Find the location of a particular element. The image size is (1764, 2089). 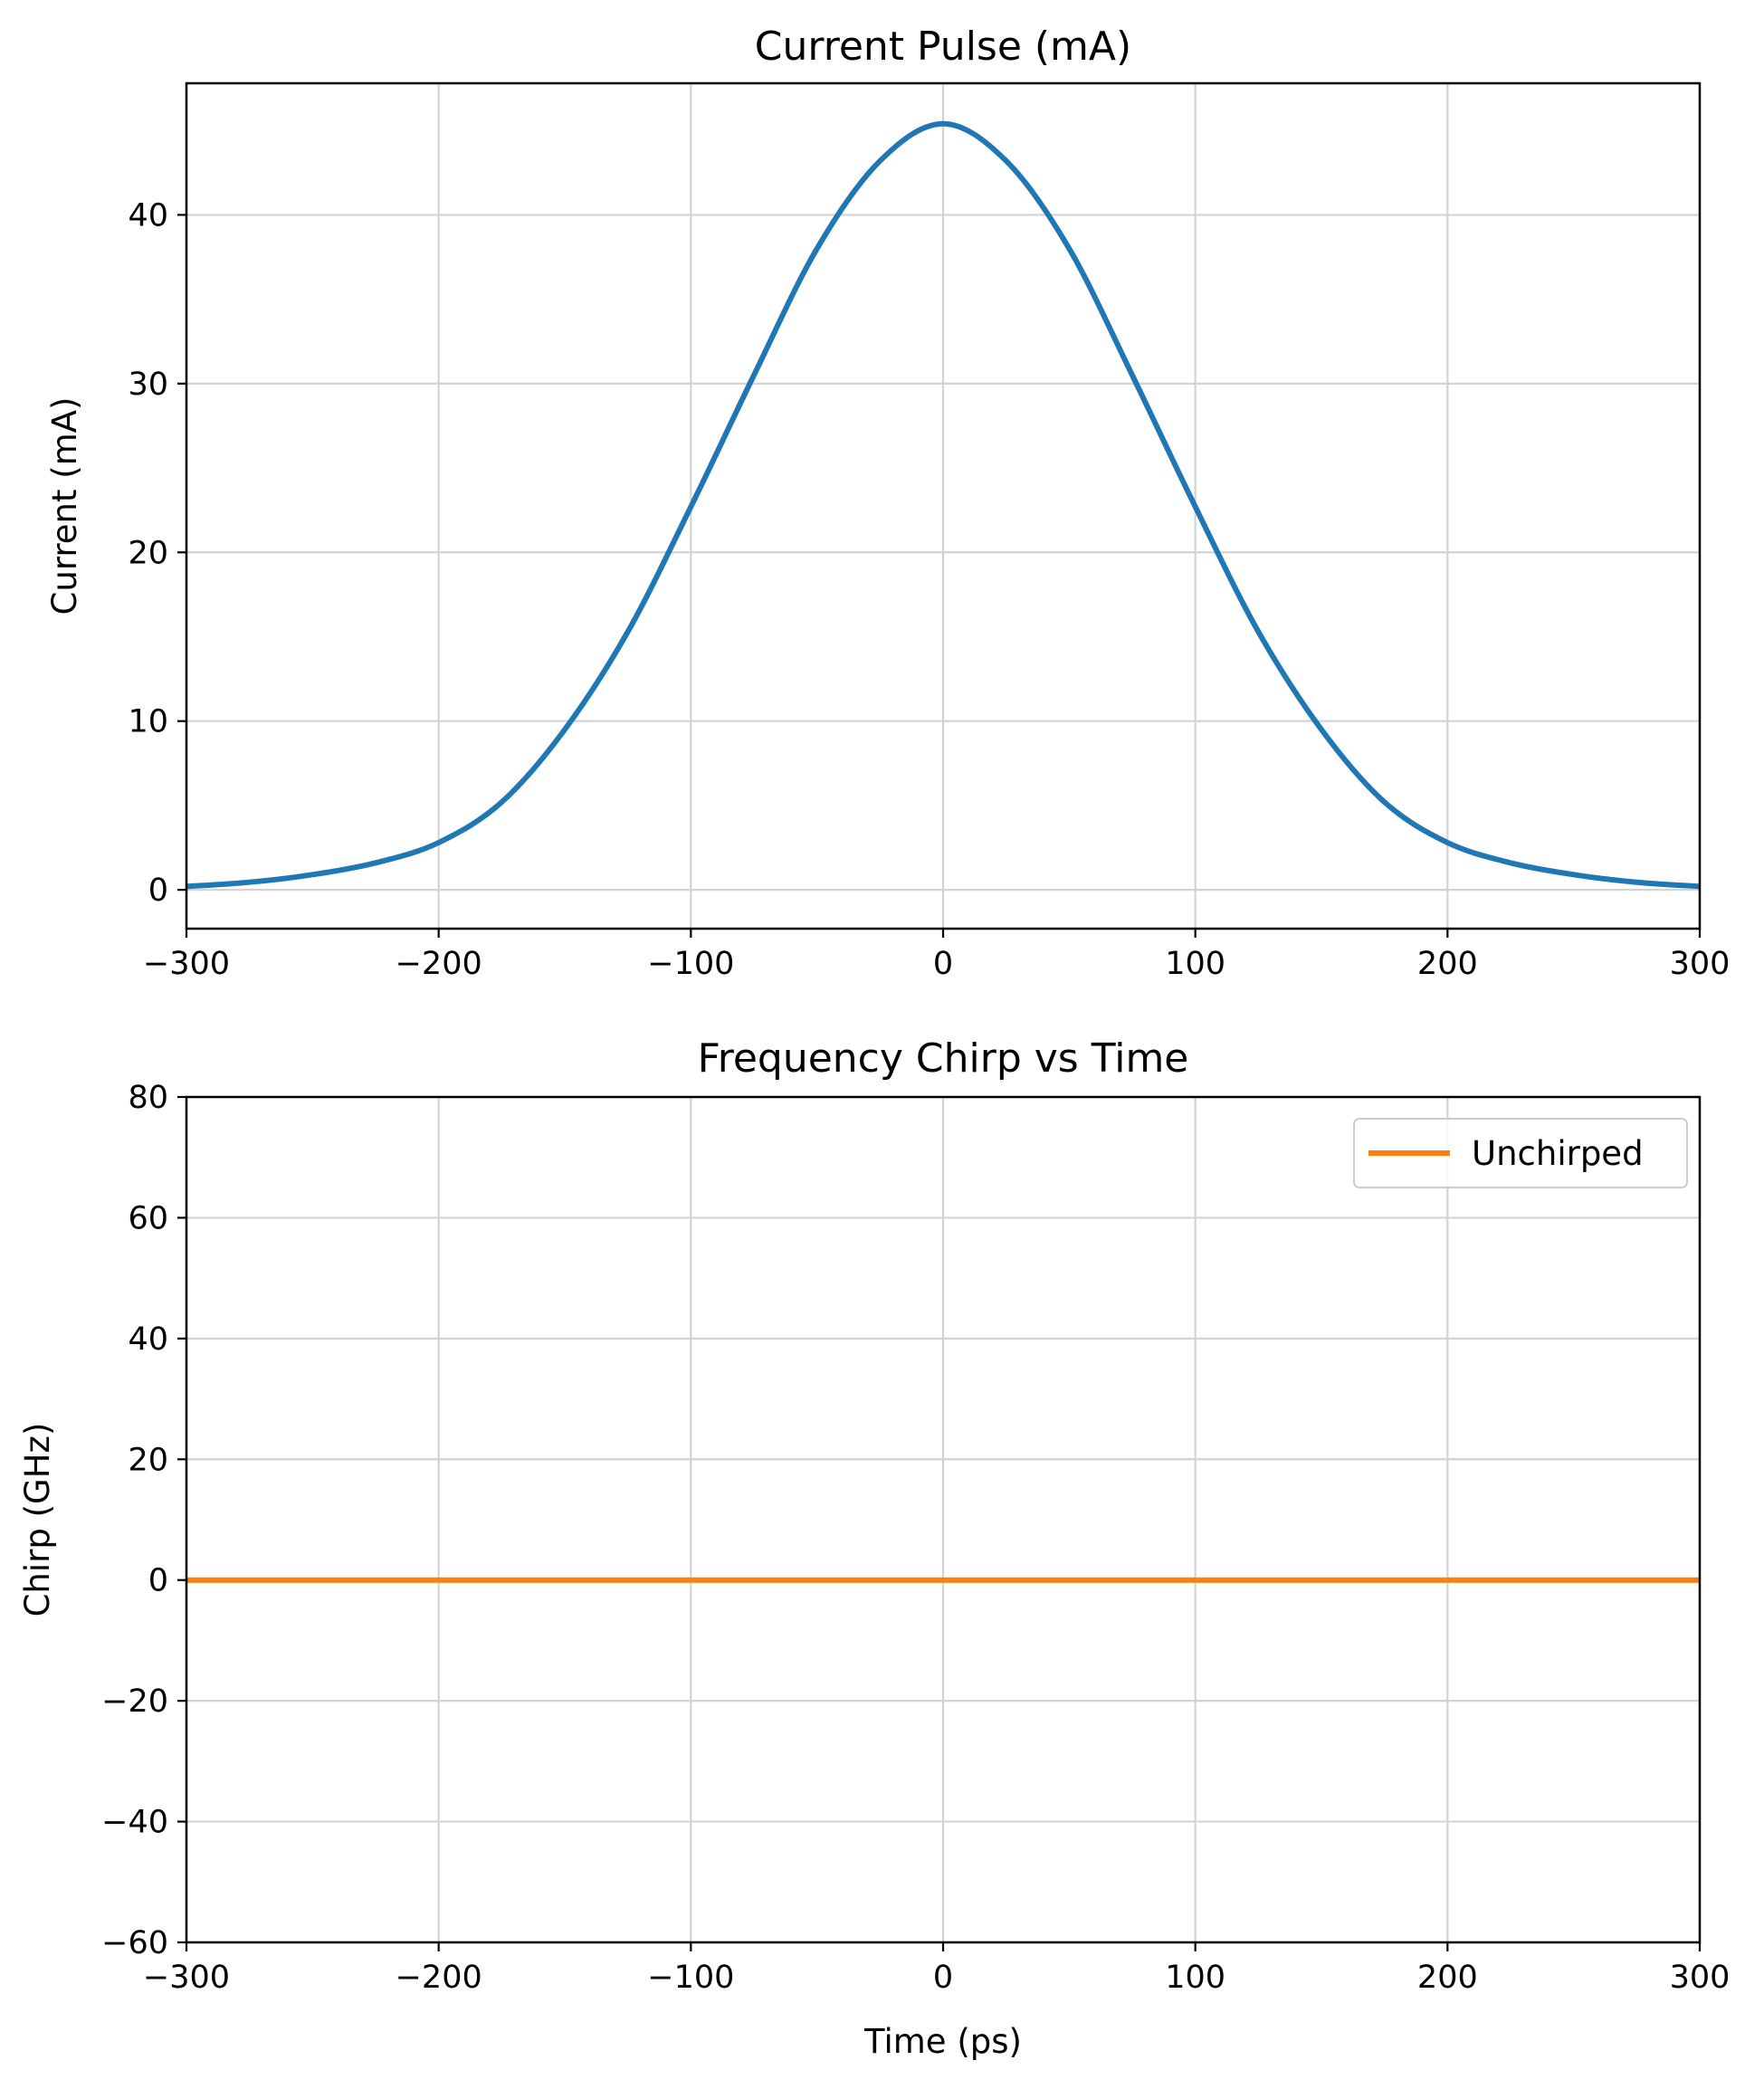

y-tick-label: −60 is located at coordinates (134, 1943).